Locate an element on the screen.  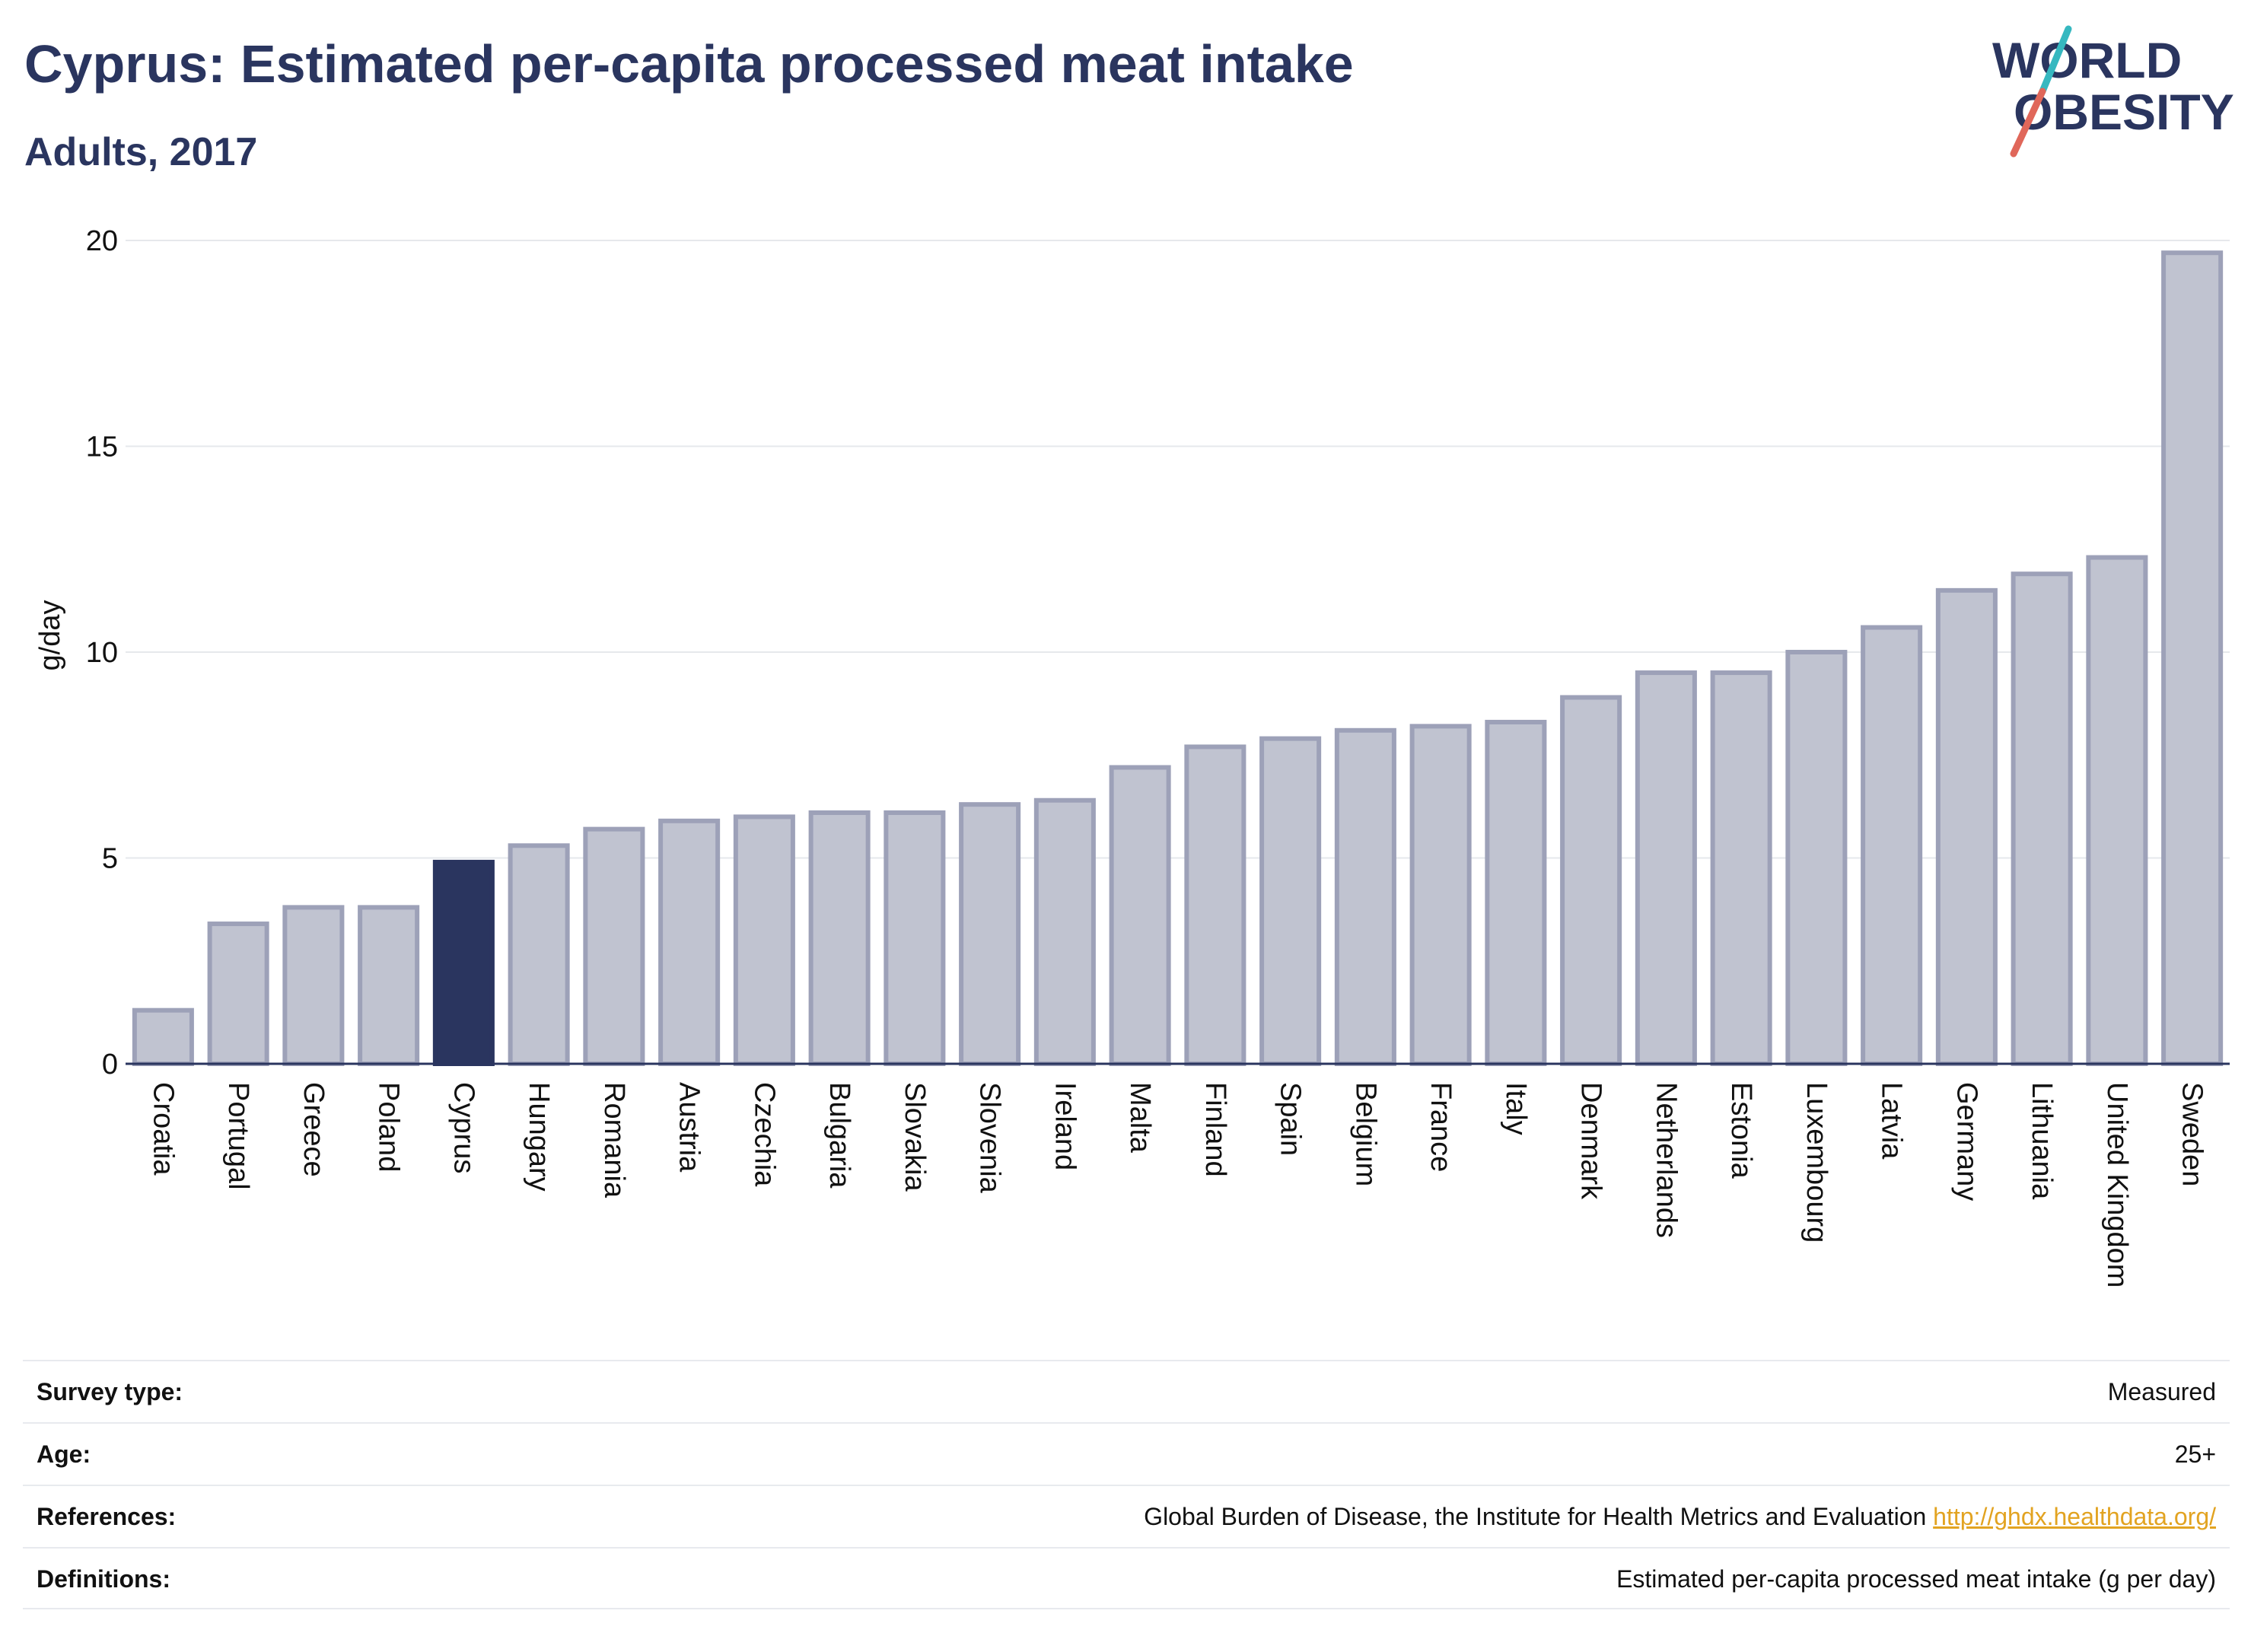
x-tick-label: Netherlands is located at coordinates (1666, 1160).